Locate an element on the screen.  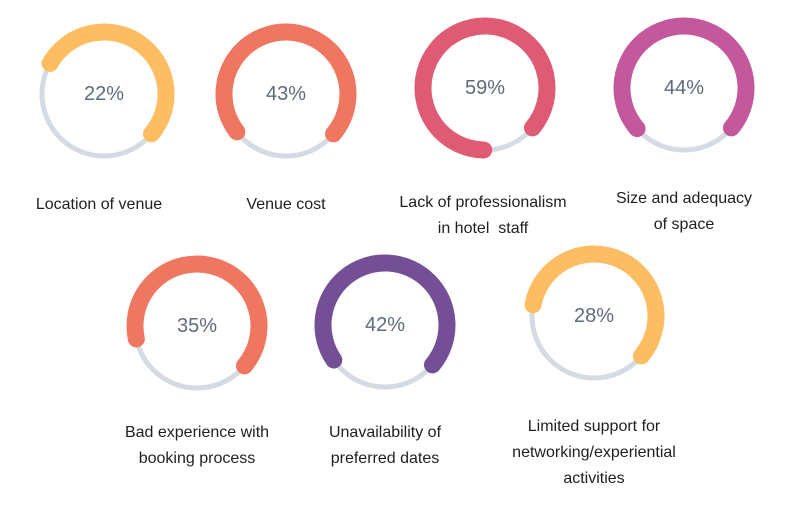
donut-value-2: 43% is located at coordinates (286, 94).